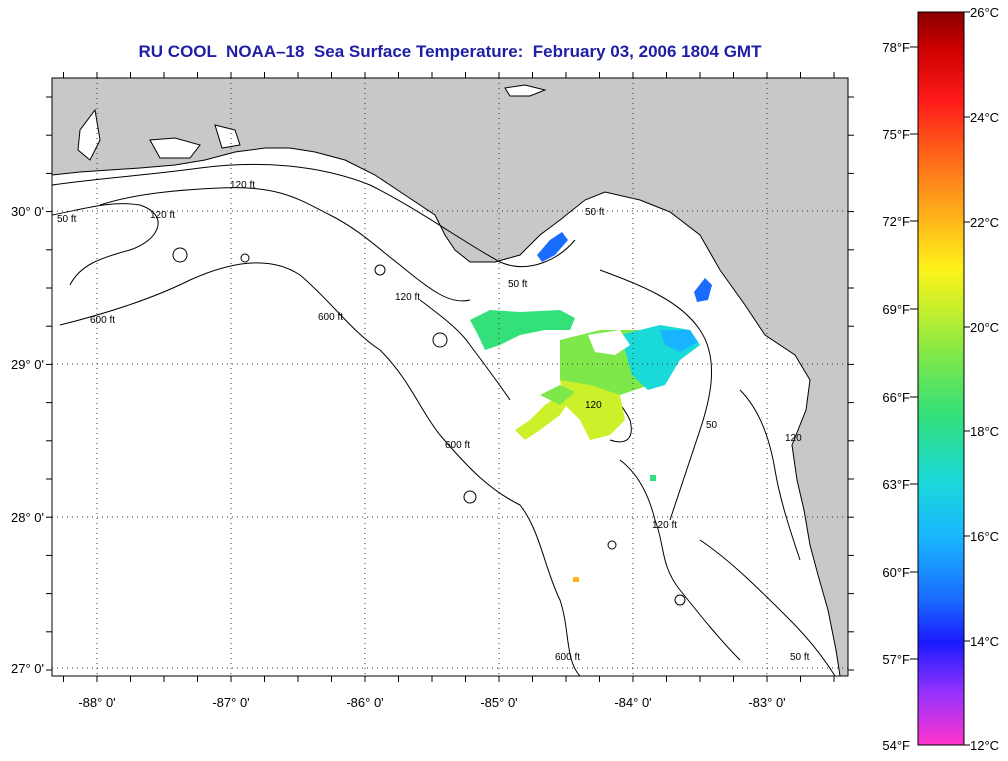  Describe the element at coordinates (27, 364) in the screenshot. I see `lat-label: 29° 0'` at that location.